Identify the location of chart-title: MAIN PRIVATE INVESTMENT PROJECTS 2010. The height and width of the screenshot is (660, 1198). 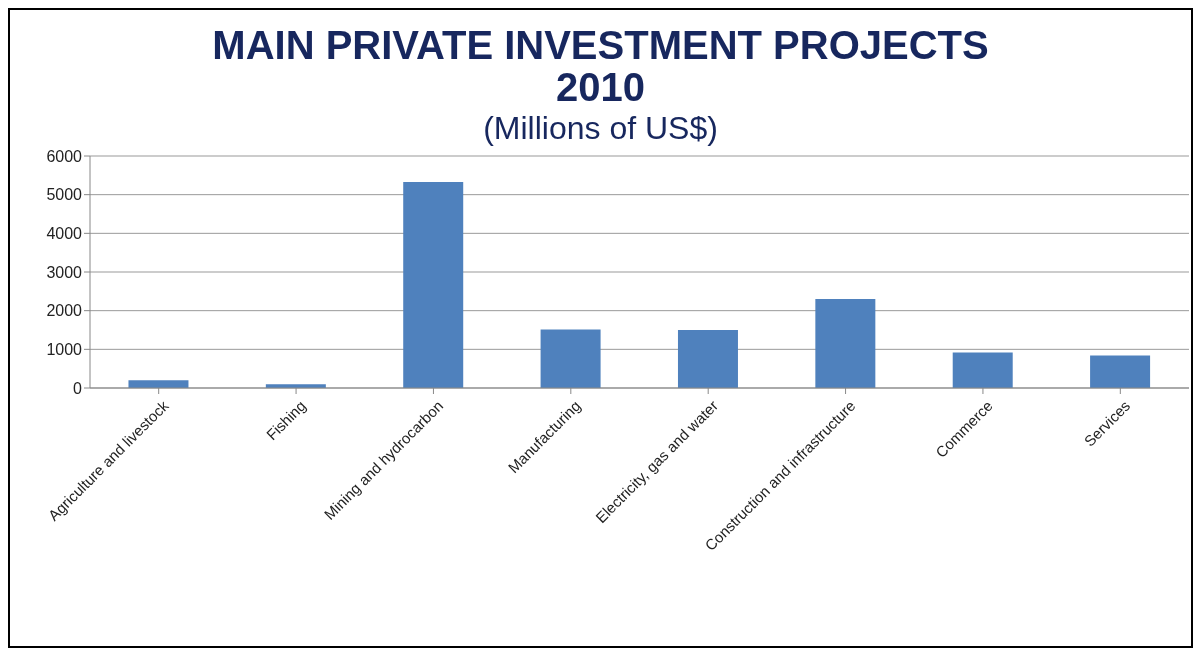
(600, 66).